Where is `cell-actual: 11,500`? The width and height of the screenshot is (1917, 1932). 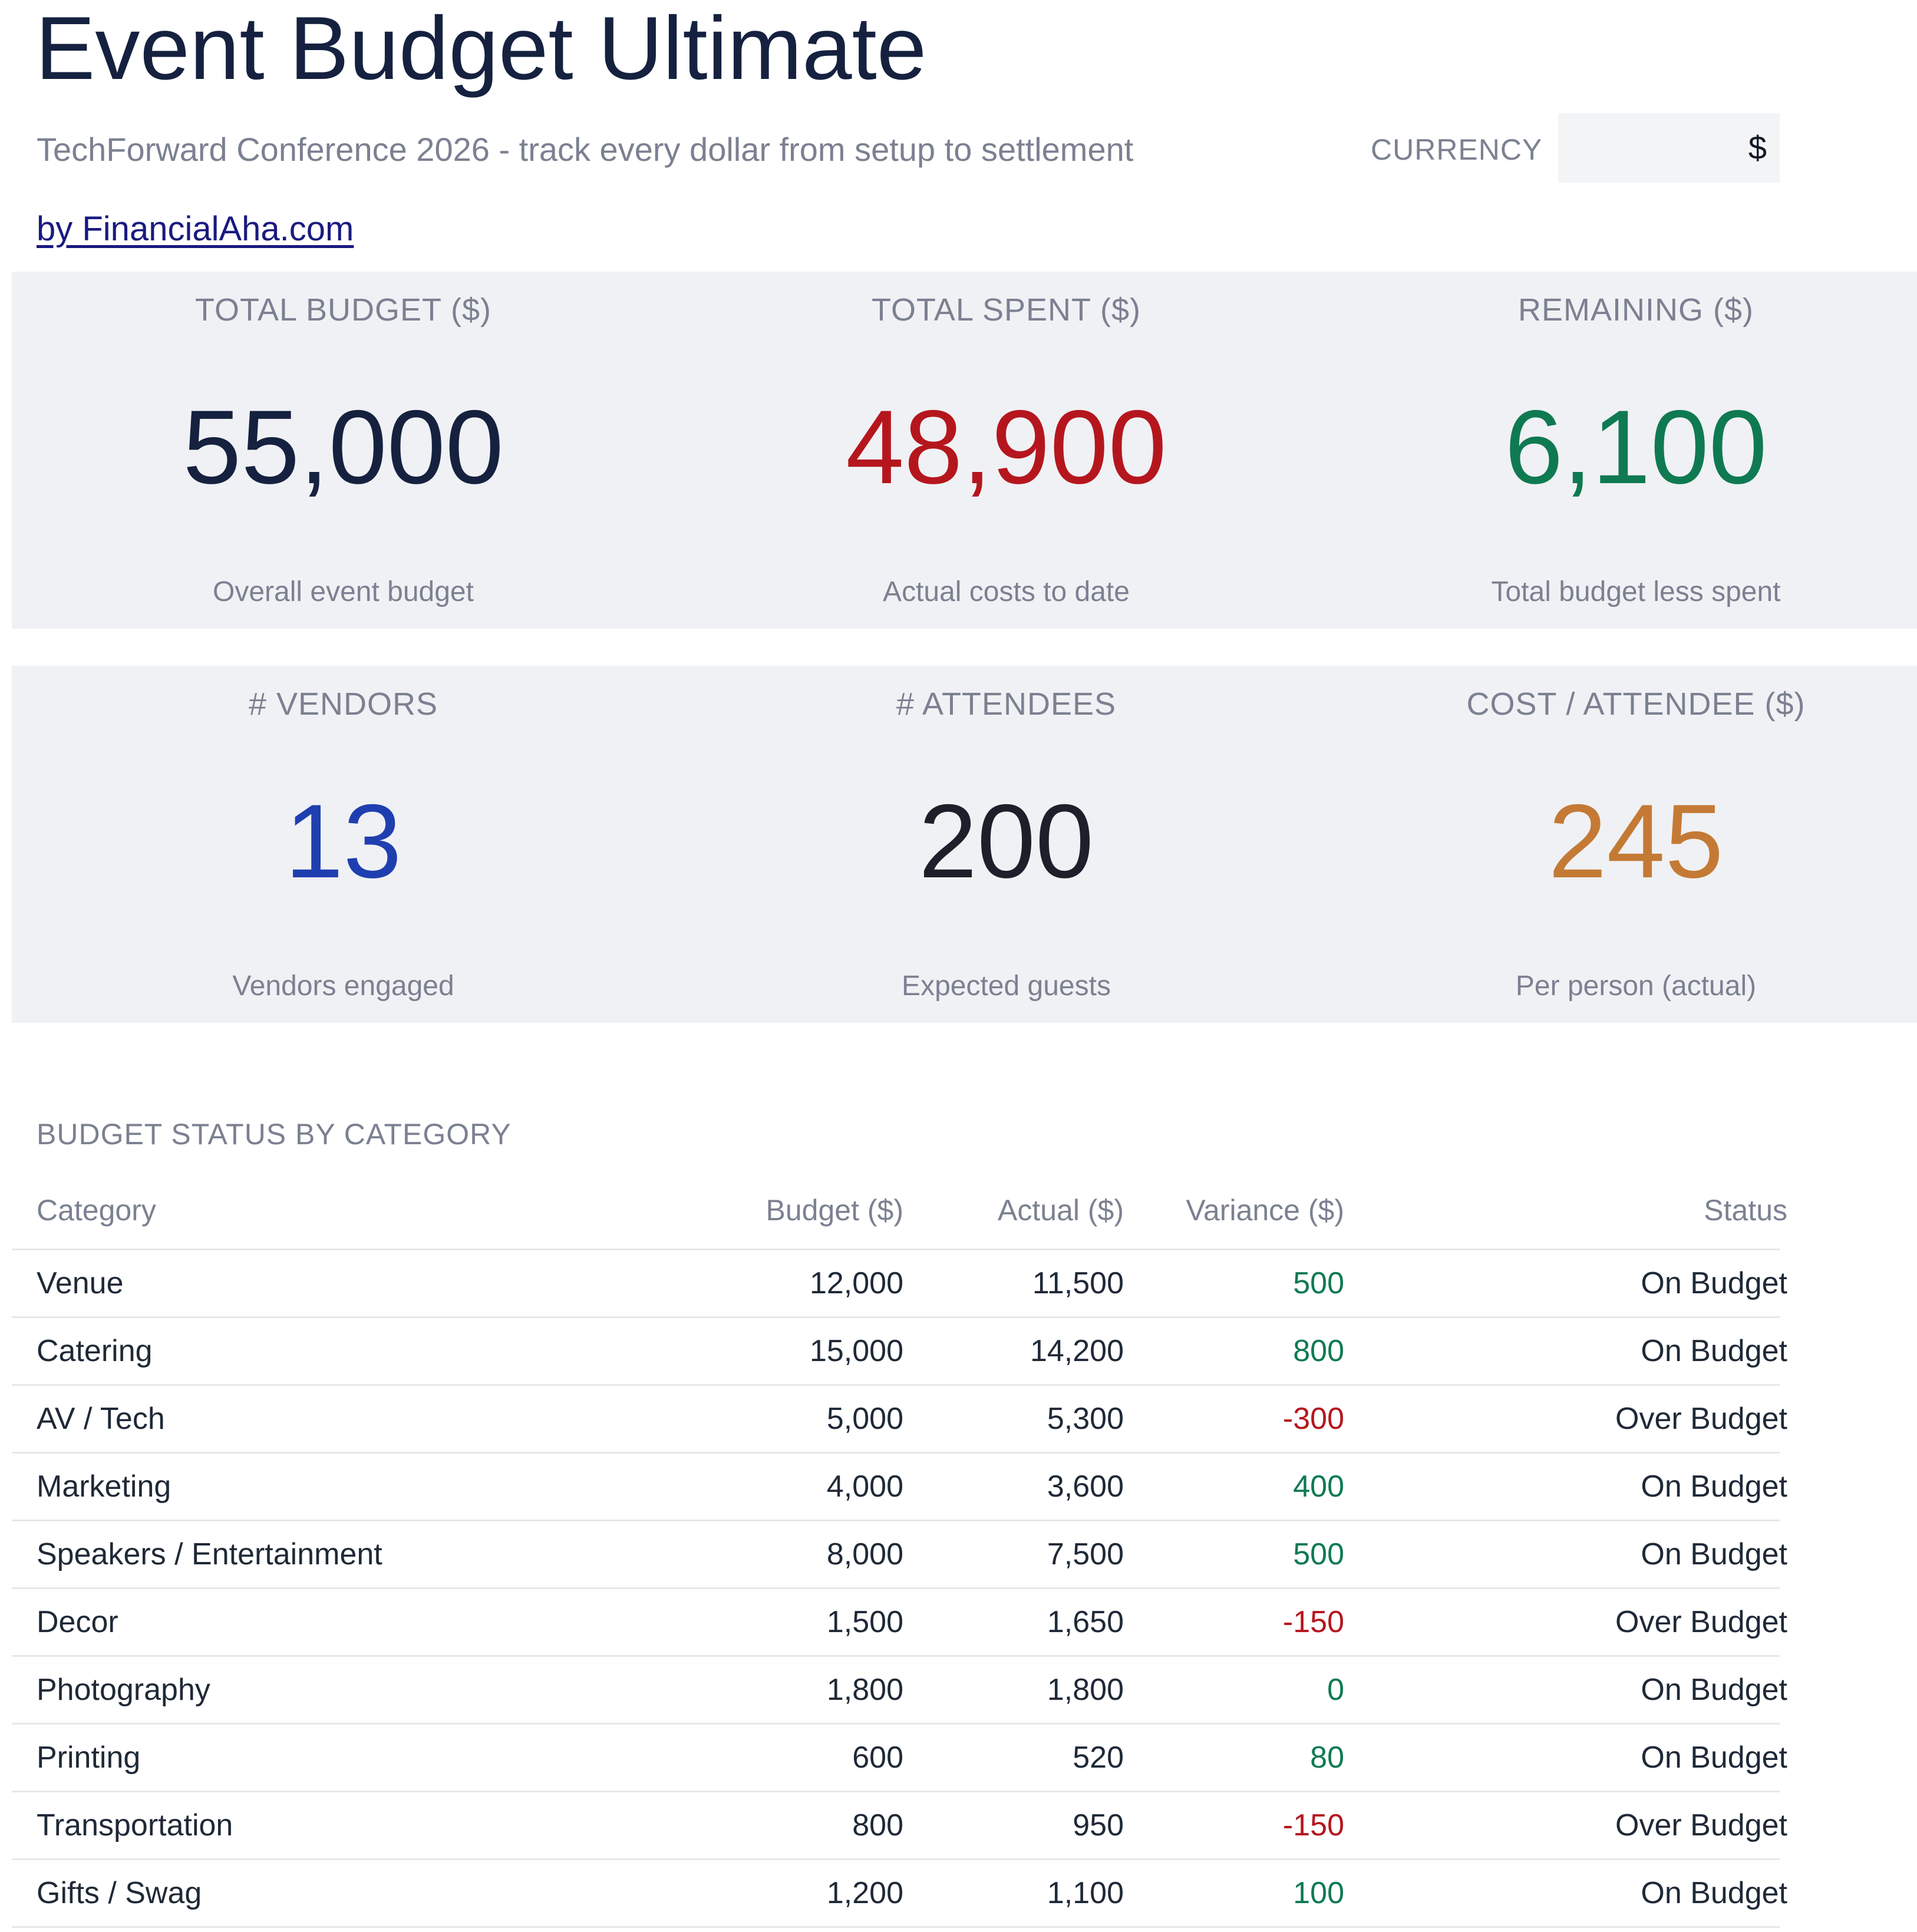 cell-actual: 11,500 is located at coordinates (1078, 1283).